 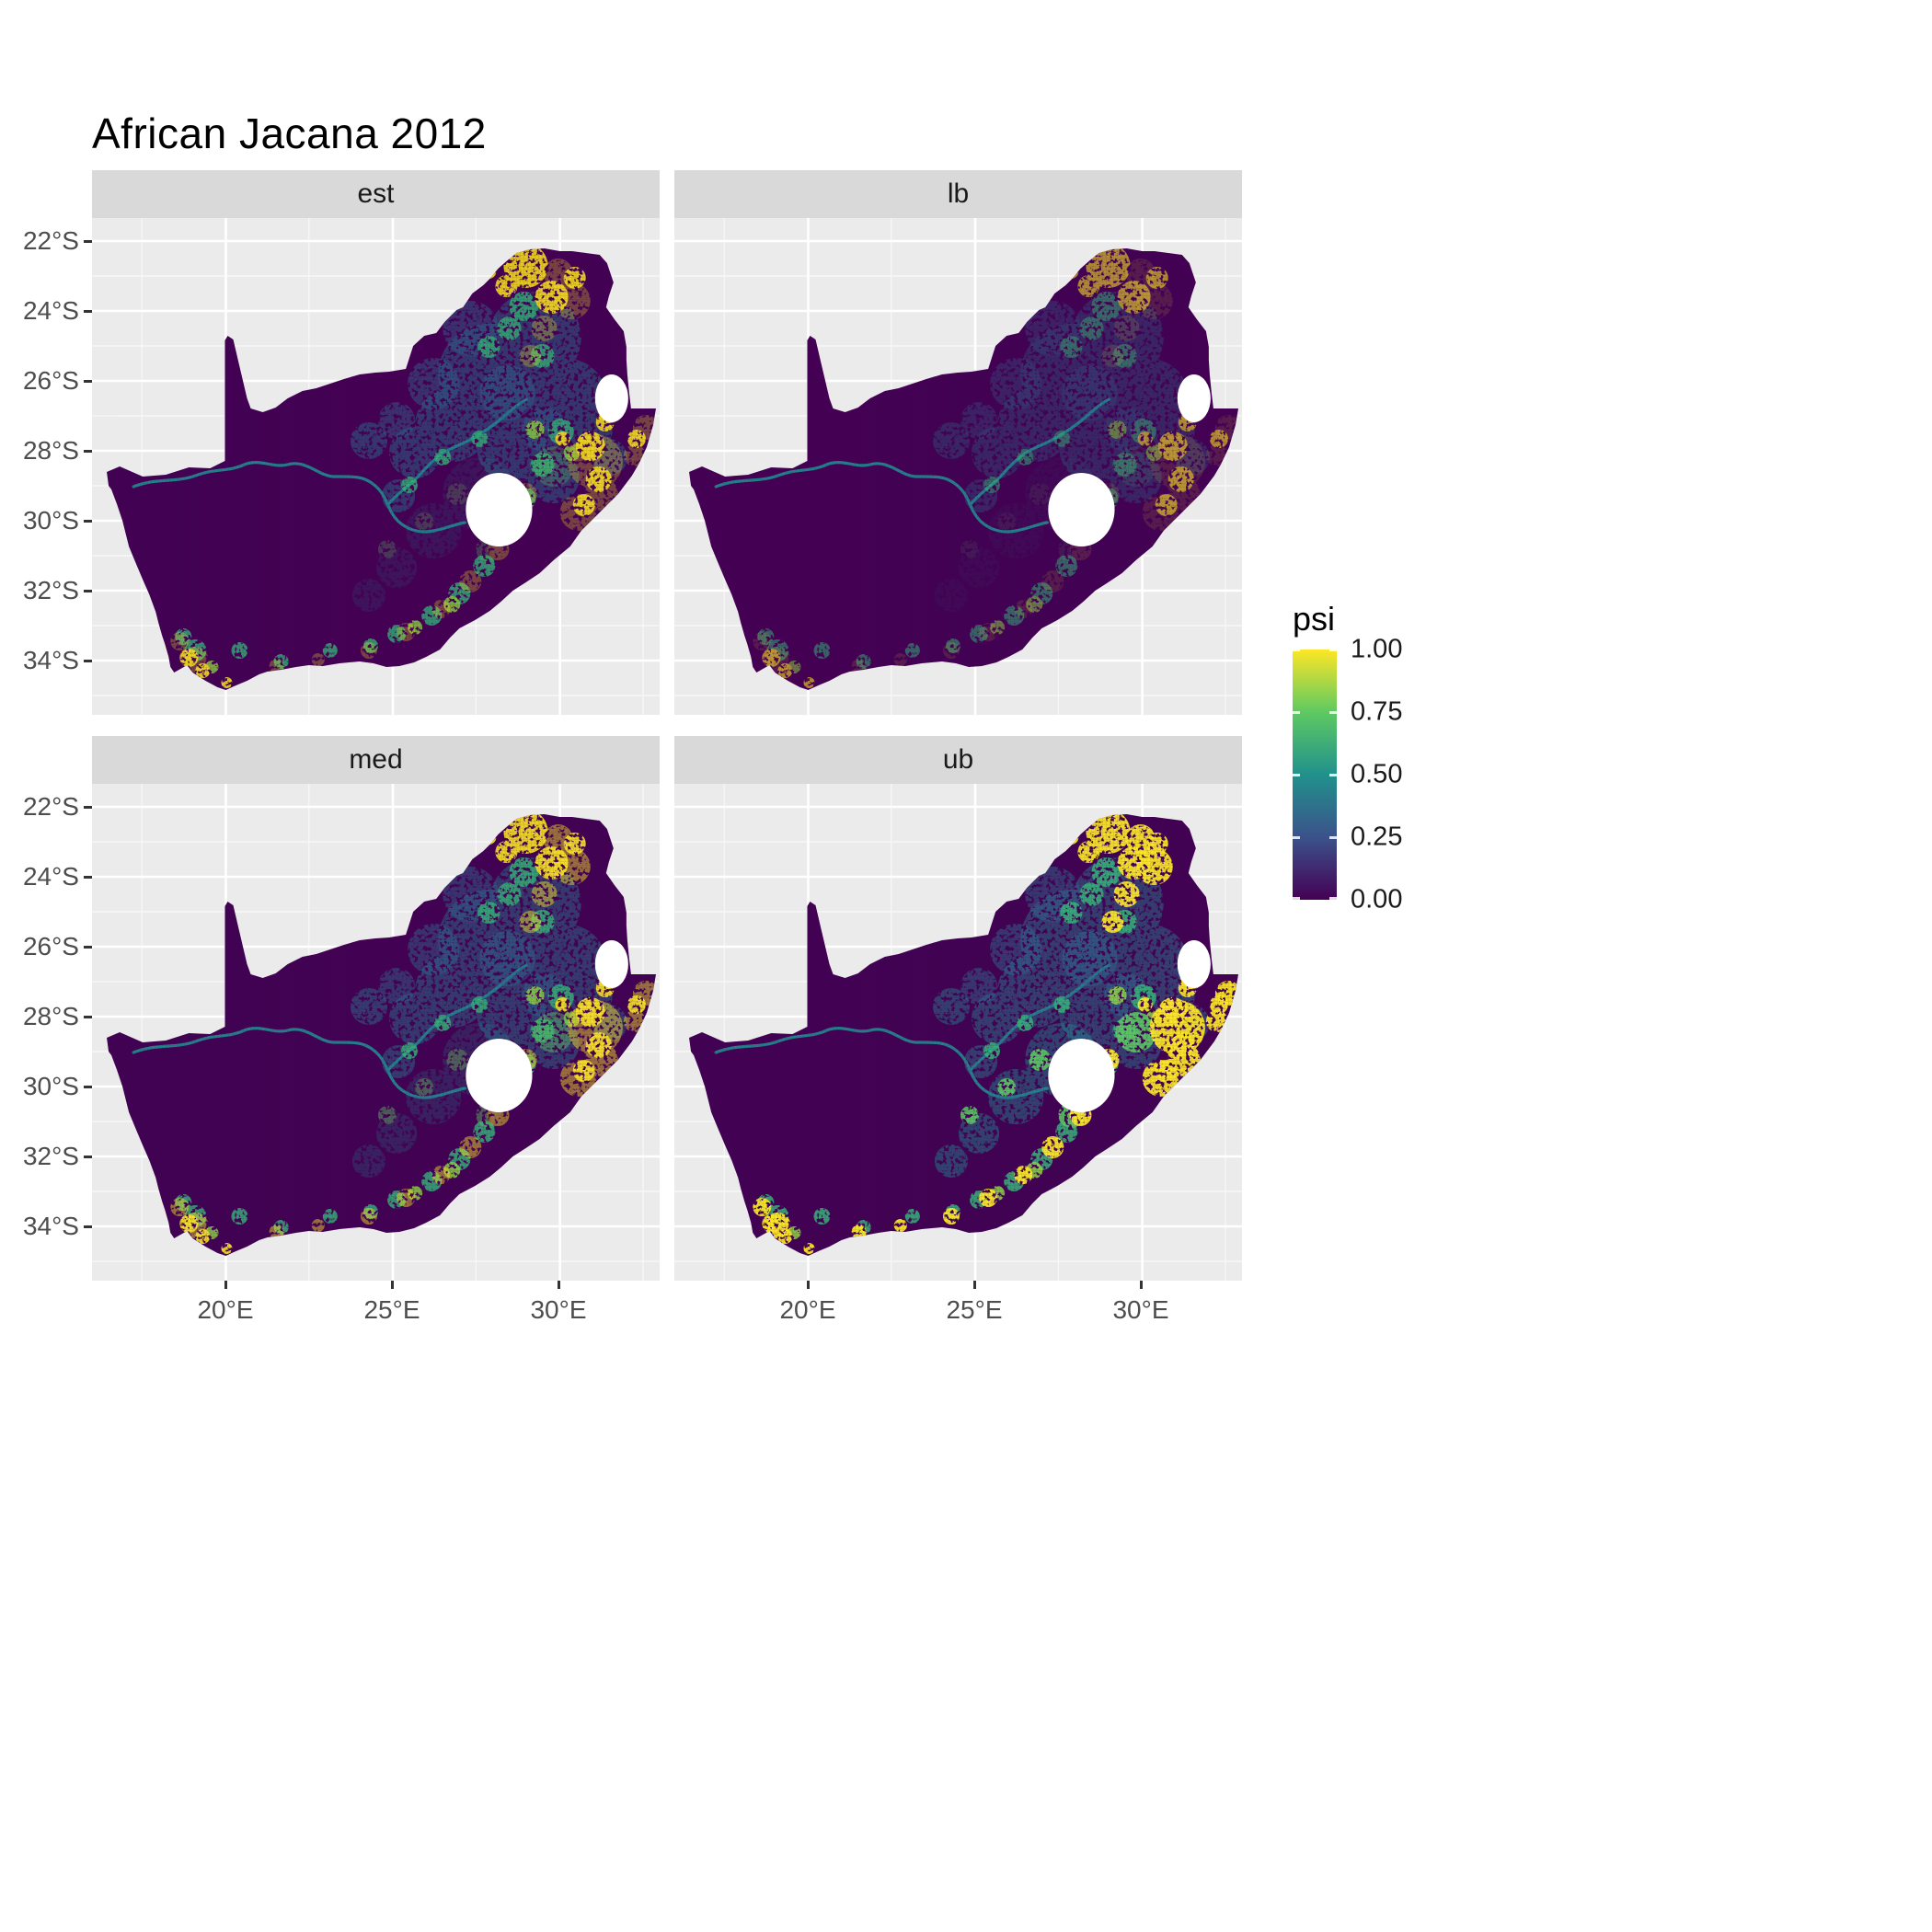 What do you see at coordinates (1377, 649) in the screenshot?
I see `legend-tick-label: 1.00` at bounding box center [1377, 649].